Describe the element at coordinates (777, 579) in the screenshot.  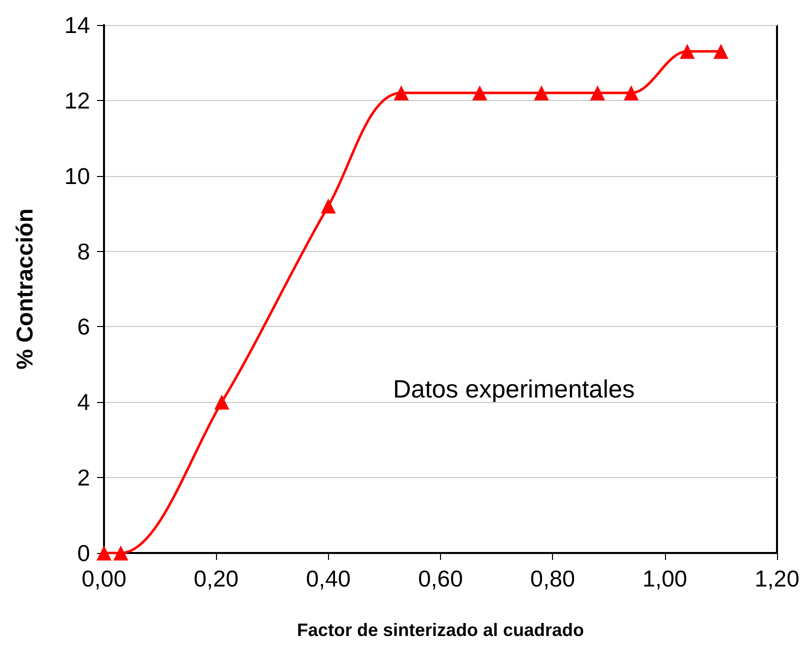
I see `x-tick-label: 1,20` at that location.